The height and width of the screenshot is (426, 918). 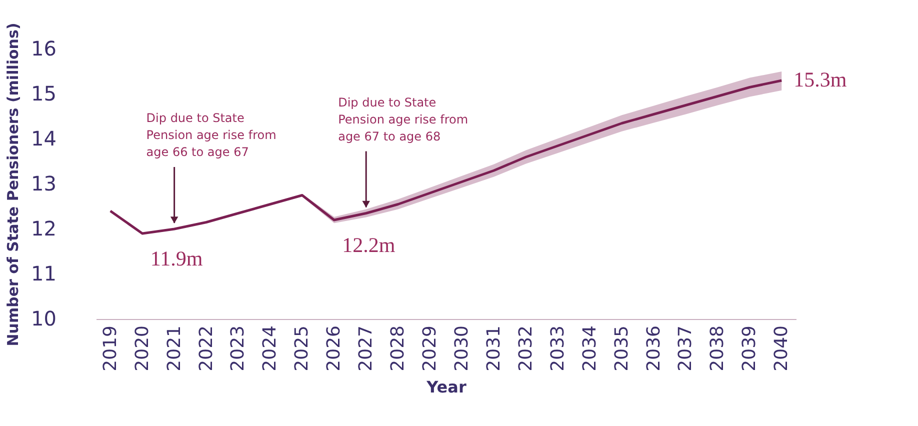 What do you see at coordinates (525, 349) in the screenshot?
I see `x-tick-label: 2032` at bounding box center [525, 349].